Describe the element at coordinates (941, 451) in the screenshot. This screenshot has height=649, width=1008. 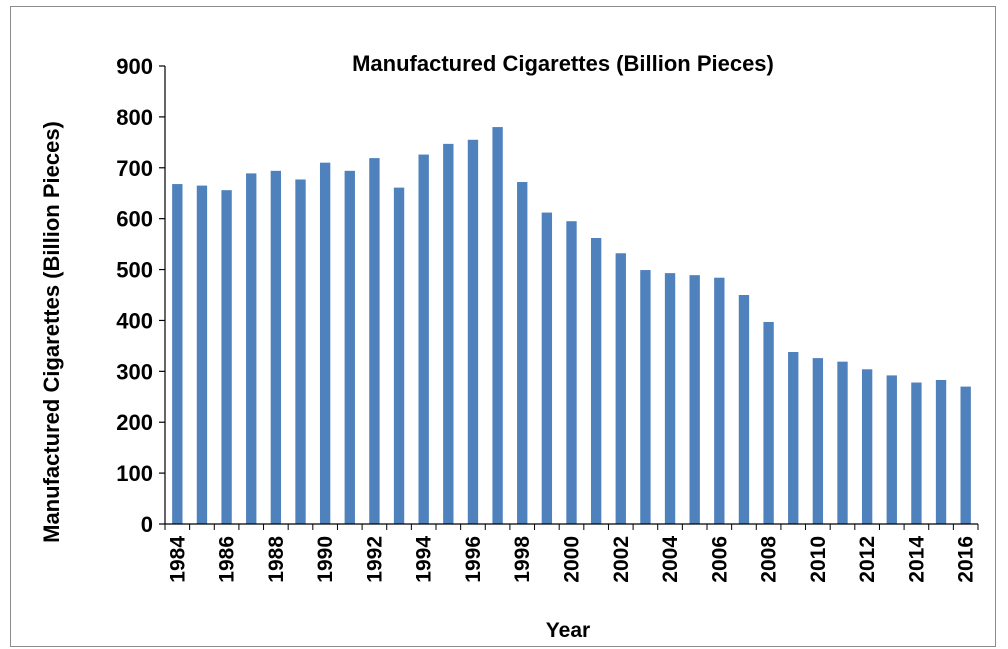
I see `bar-2015` at that location.